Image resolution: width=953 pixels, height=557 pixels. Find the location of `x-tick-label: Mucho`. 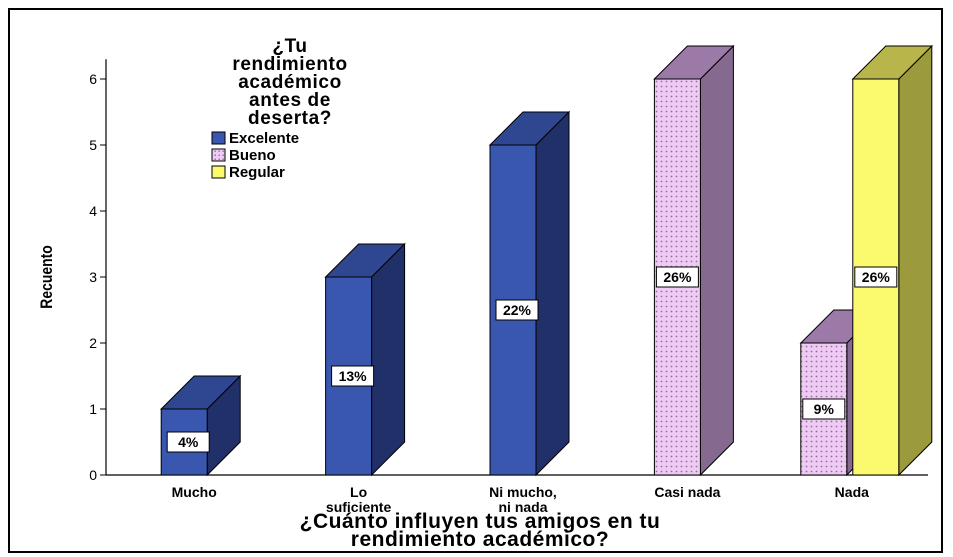

x-tick-label: Mucho is located at coordinates (194, 492).